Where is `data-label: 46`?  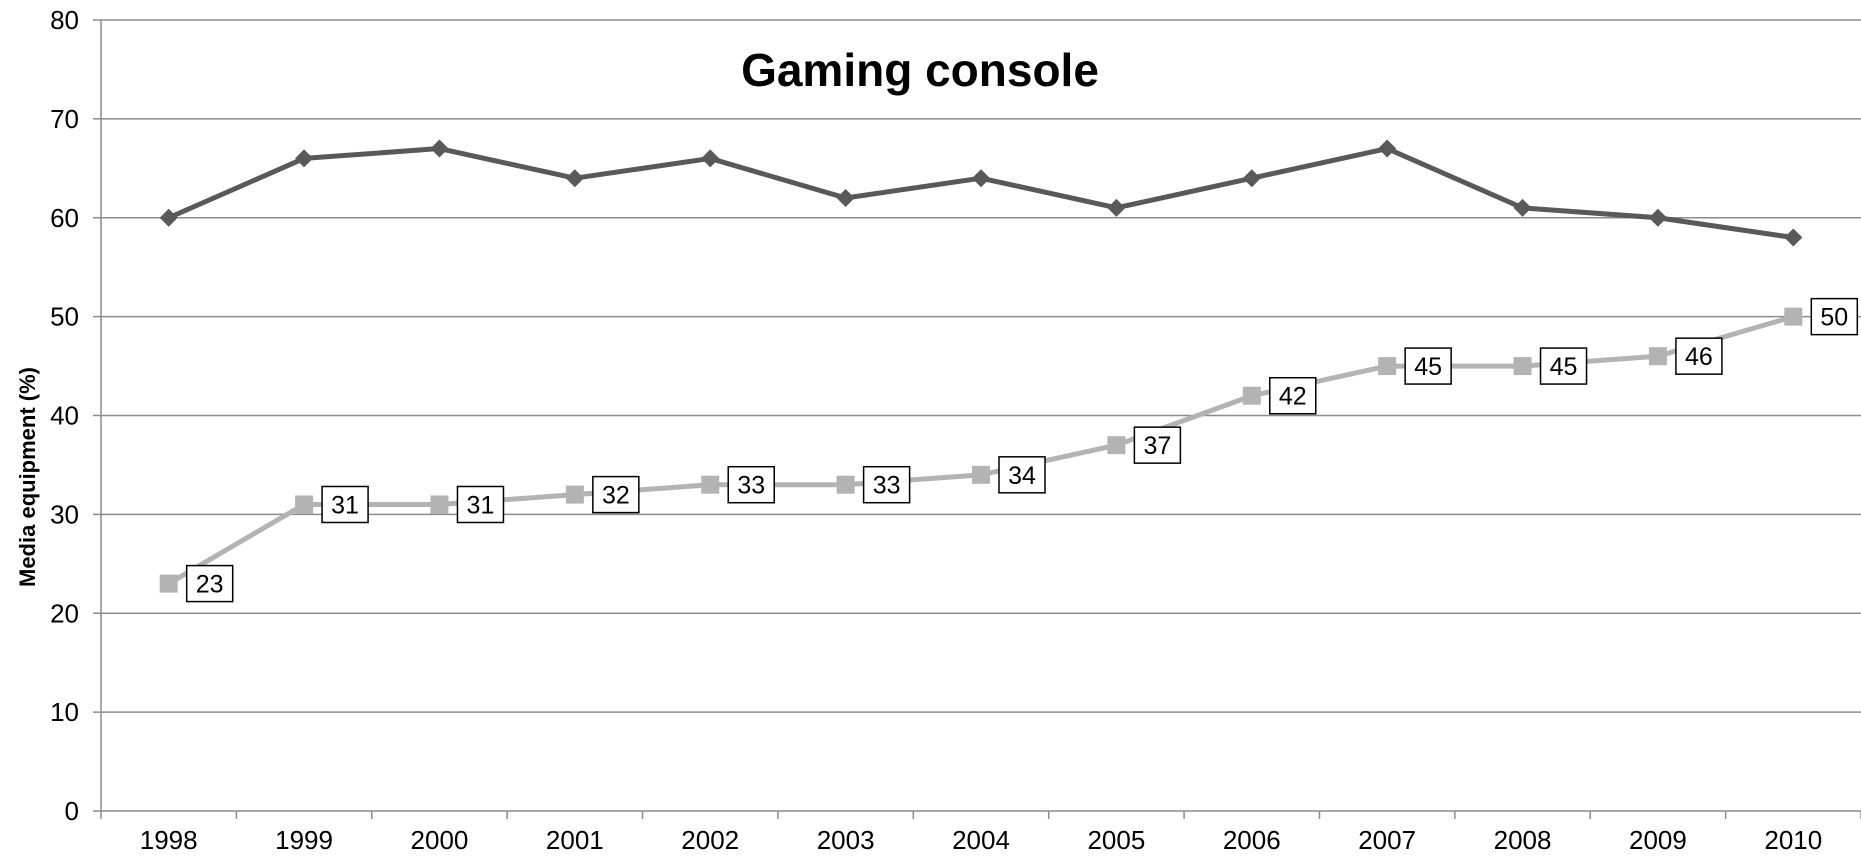
data-label: 46 is located at coordinates (1699, 357).